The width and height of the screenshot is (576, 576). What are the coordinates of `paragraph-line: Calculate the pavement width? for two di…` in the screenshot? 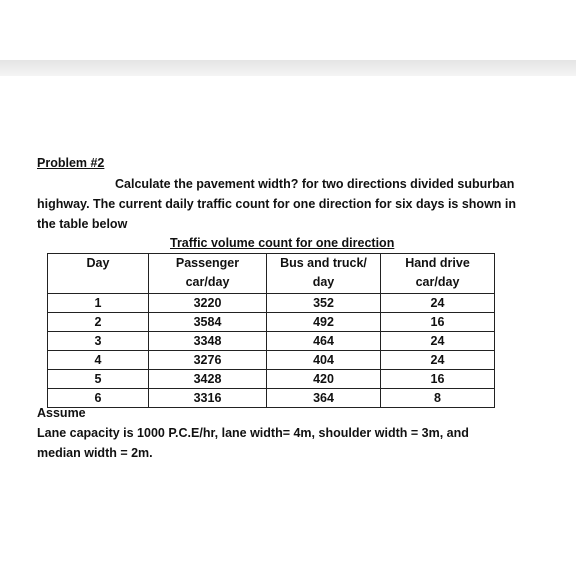 It's located at (315, 184).